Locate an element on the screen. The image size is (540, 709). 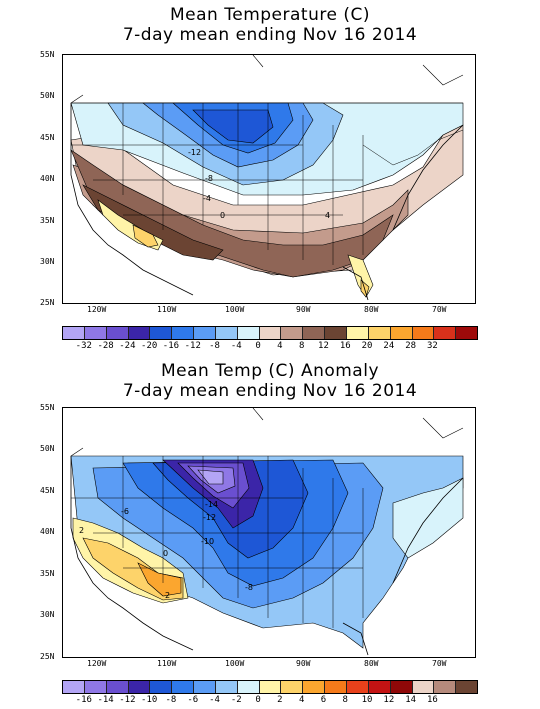
map2-lat-label: 35N is located at coordinates (47, 573).